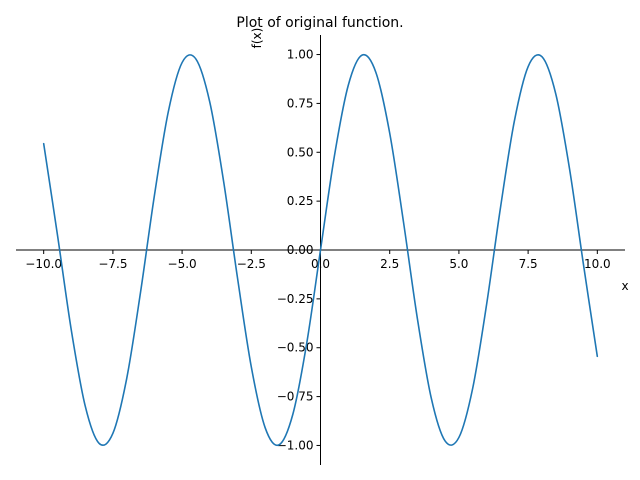 Image resolution: width=640 pixels, height=480 pixels. Describe the element at coordinates (295, 299) in the screenshot. I see `y-tick-label: −0.25` at that location.